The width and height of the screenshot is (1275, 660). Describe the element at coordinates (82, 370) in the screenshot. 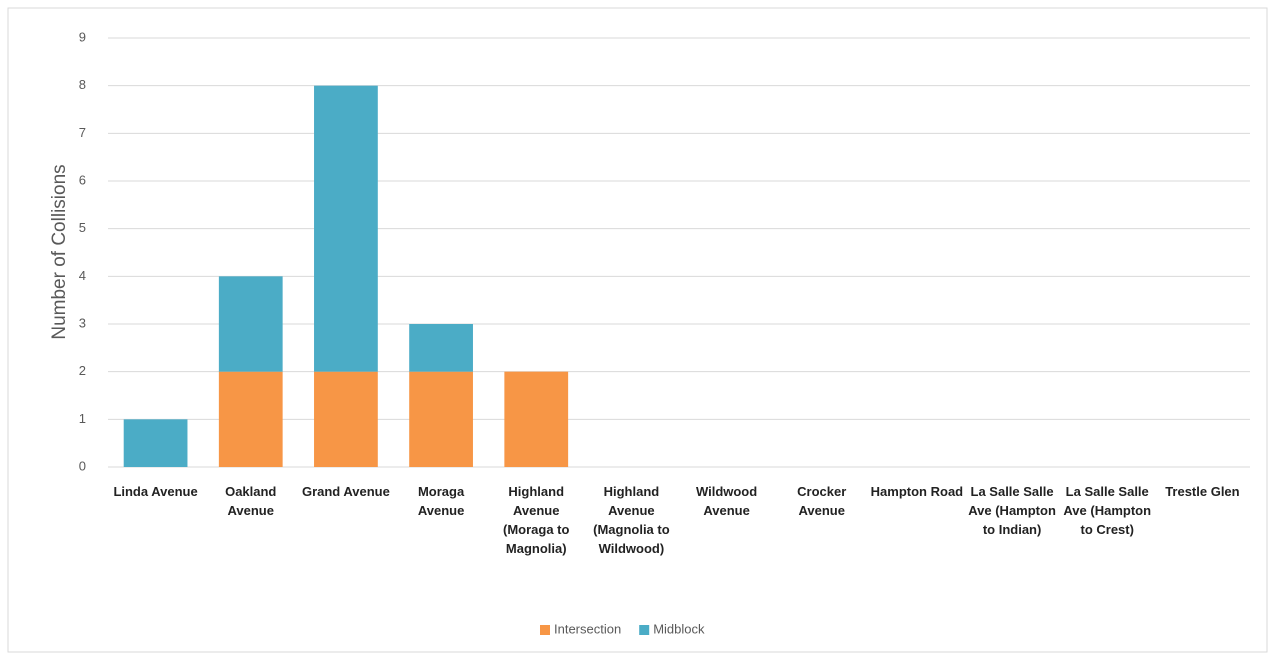

I see `y-tick-label: 2` at that location.